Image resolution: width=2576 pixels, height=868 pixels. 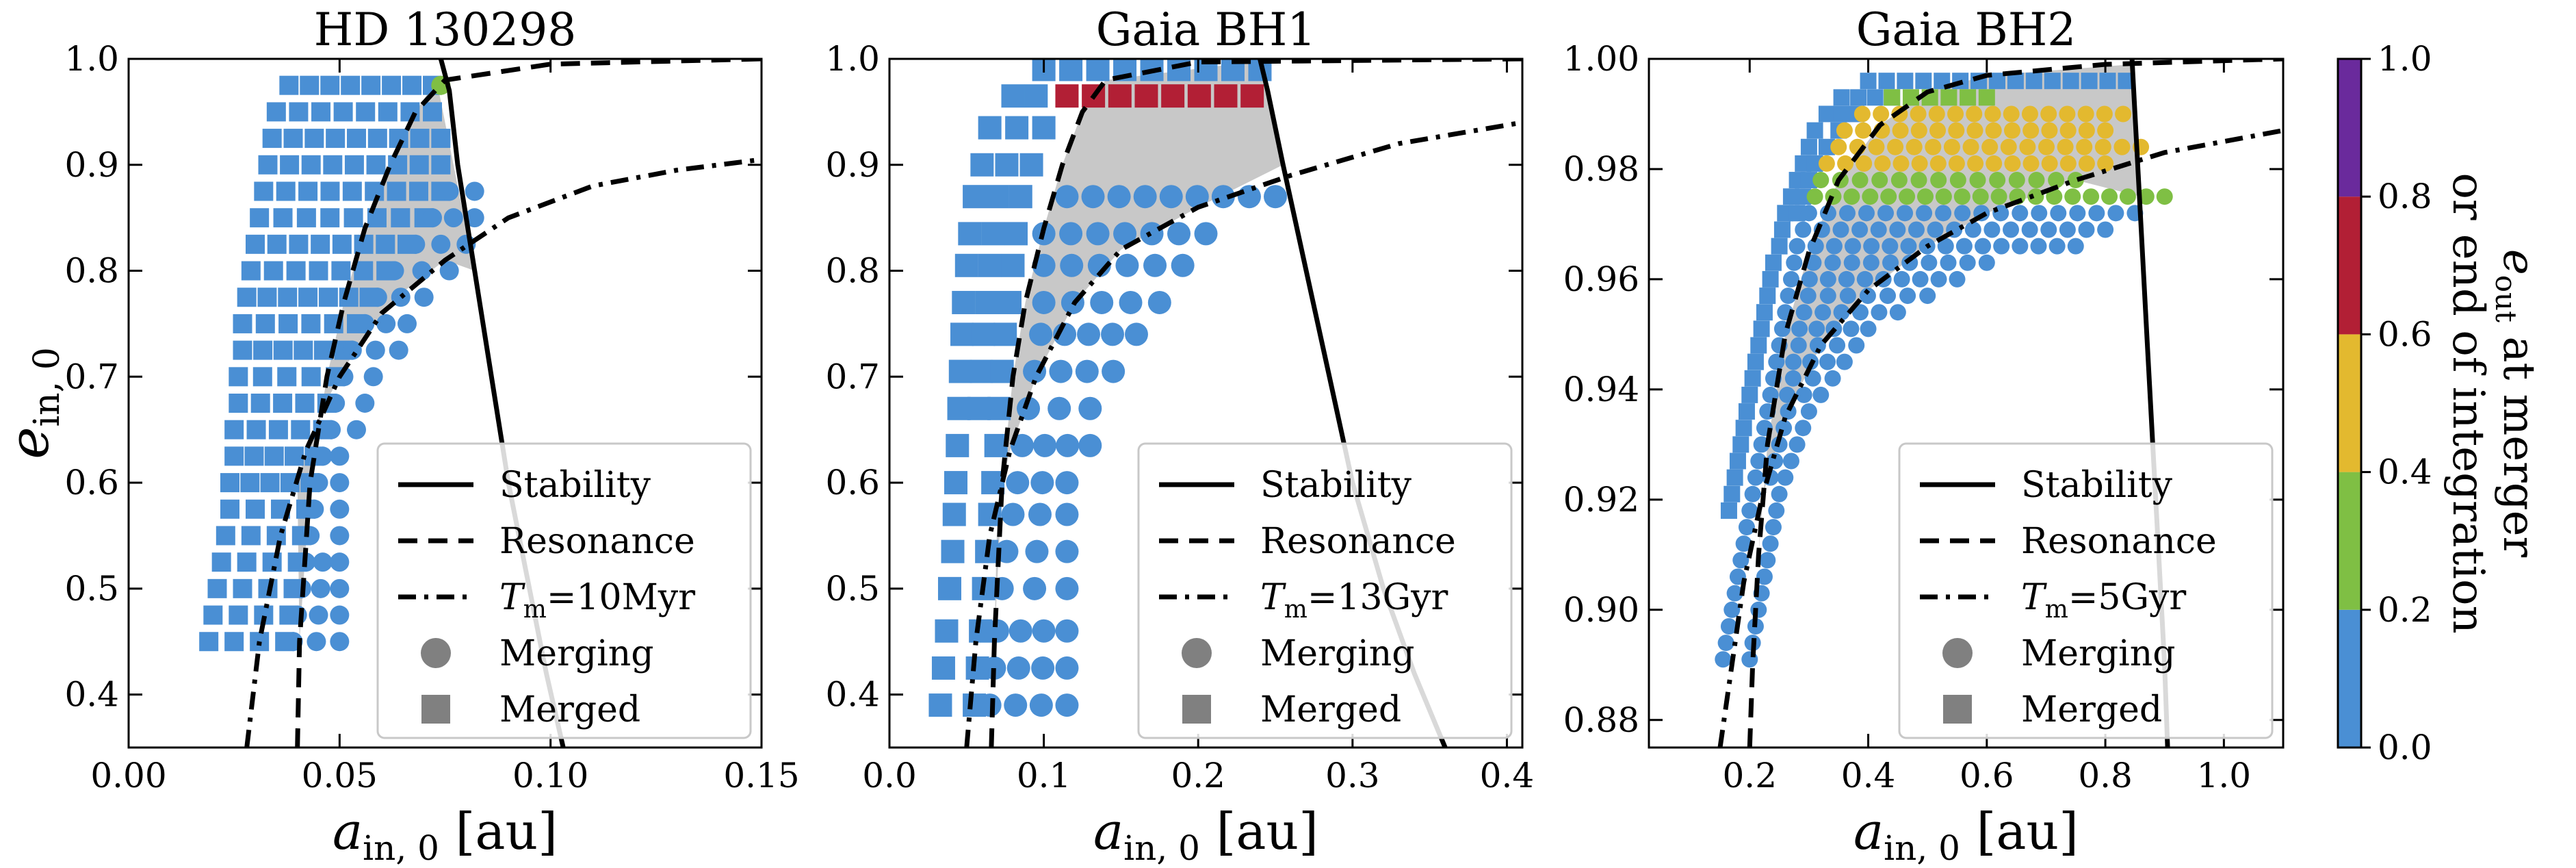 What do you see at coordinates (1922, 848) in the screenshot?
I see `x-axis-label-subscript: in, 0` at bounding box center [1922, 848].